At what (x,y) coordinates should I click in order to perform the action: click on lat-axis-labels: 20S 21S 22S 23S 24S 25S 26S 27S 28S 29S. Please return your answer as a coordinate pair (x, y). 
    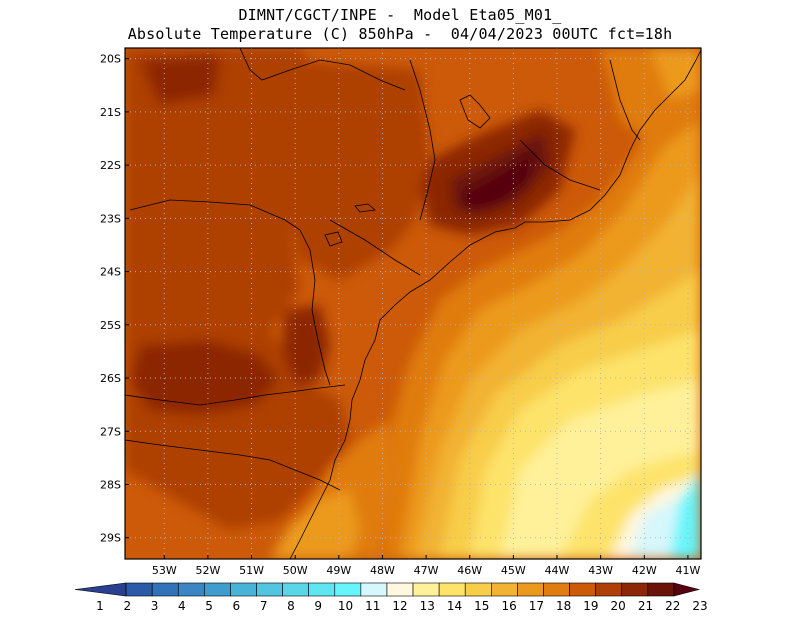
    Looking at the image, I should click on (114, 299).